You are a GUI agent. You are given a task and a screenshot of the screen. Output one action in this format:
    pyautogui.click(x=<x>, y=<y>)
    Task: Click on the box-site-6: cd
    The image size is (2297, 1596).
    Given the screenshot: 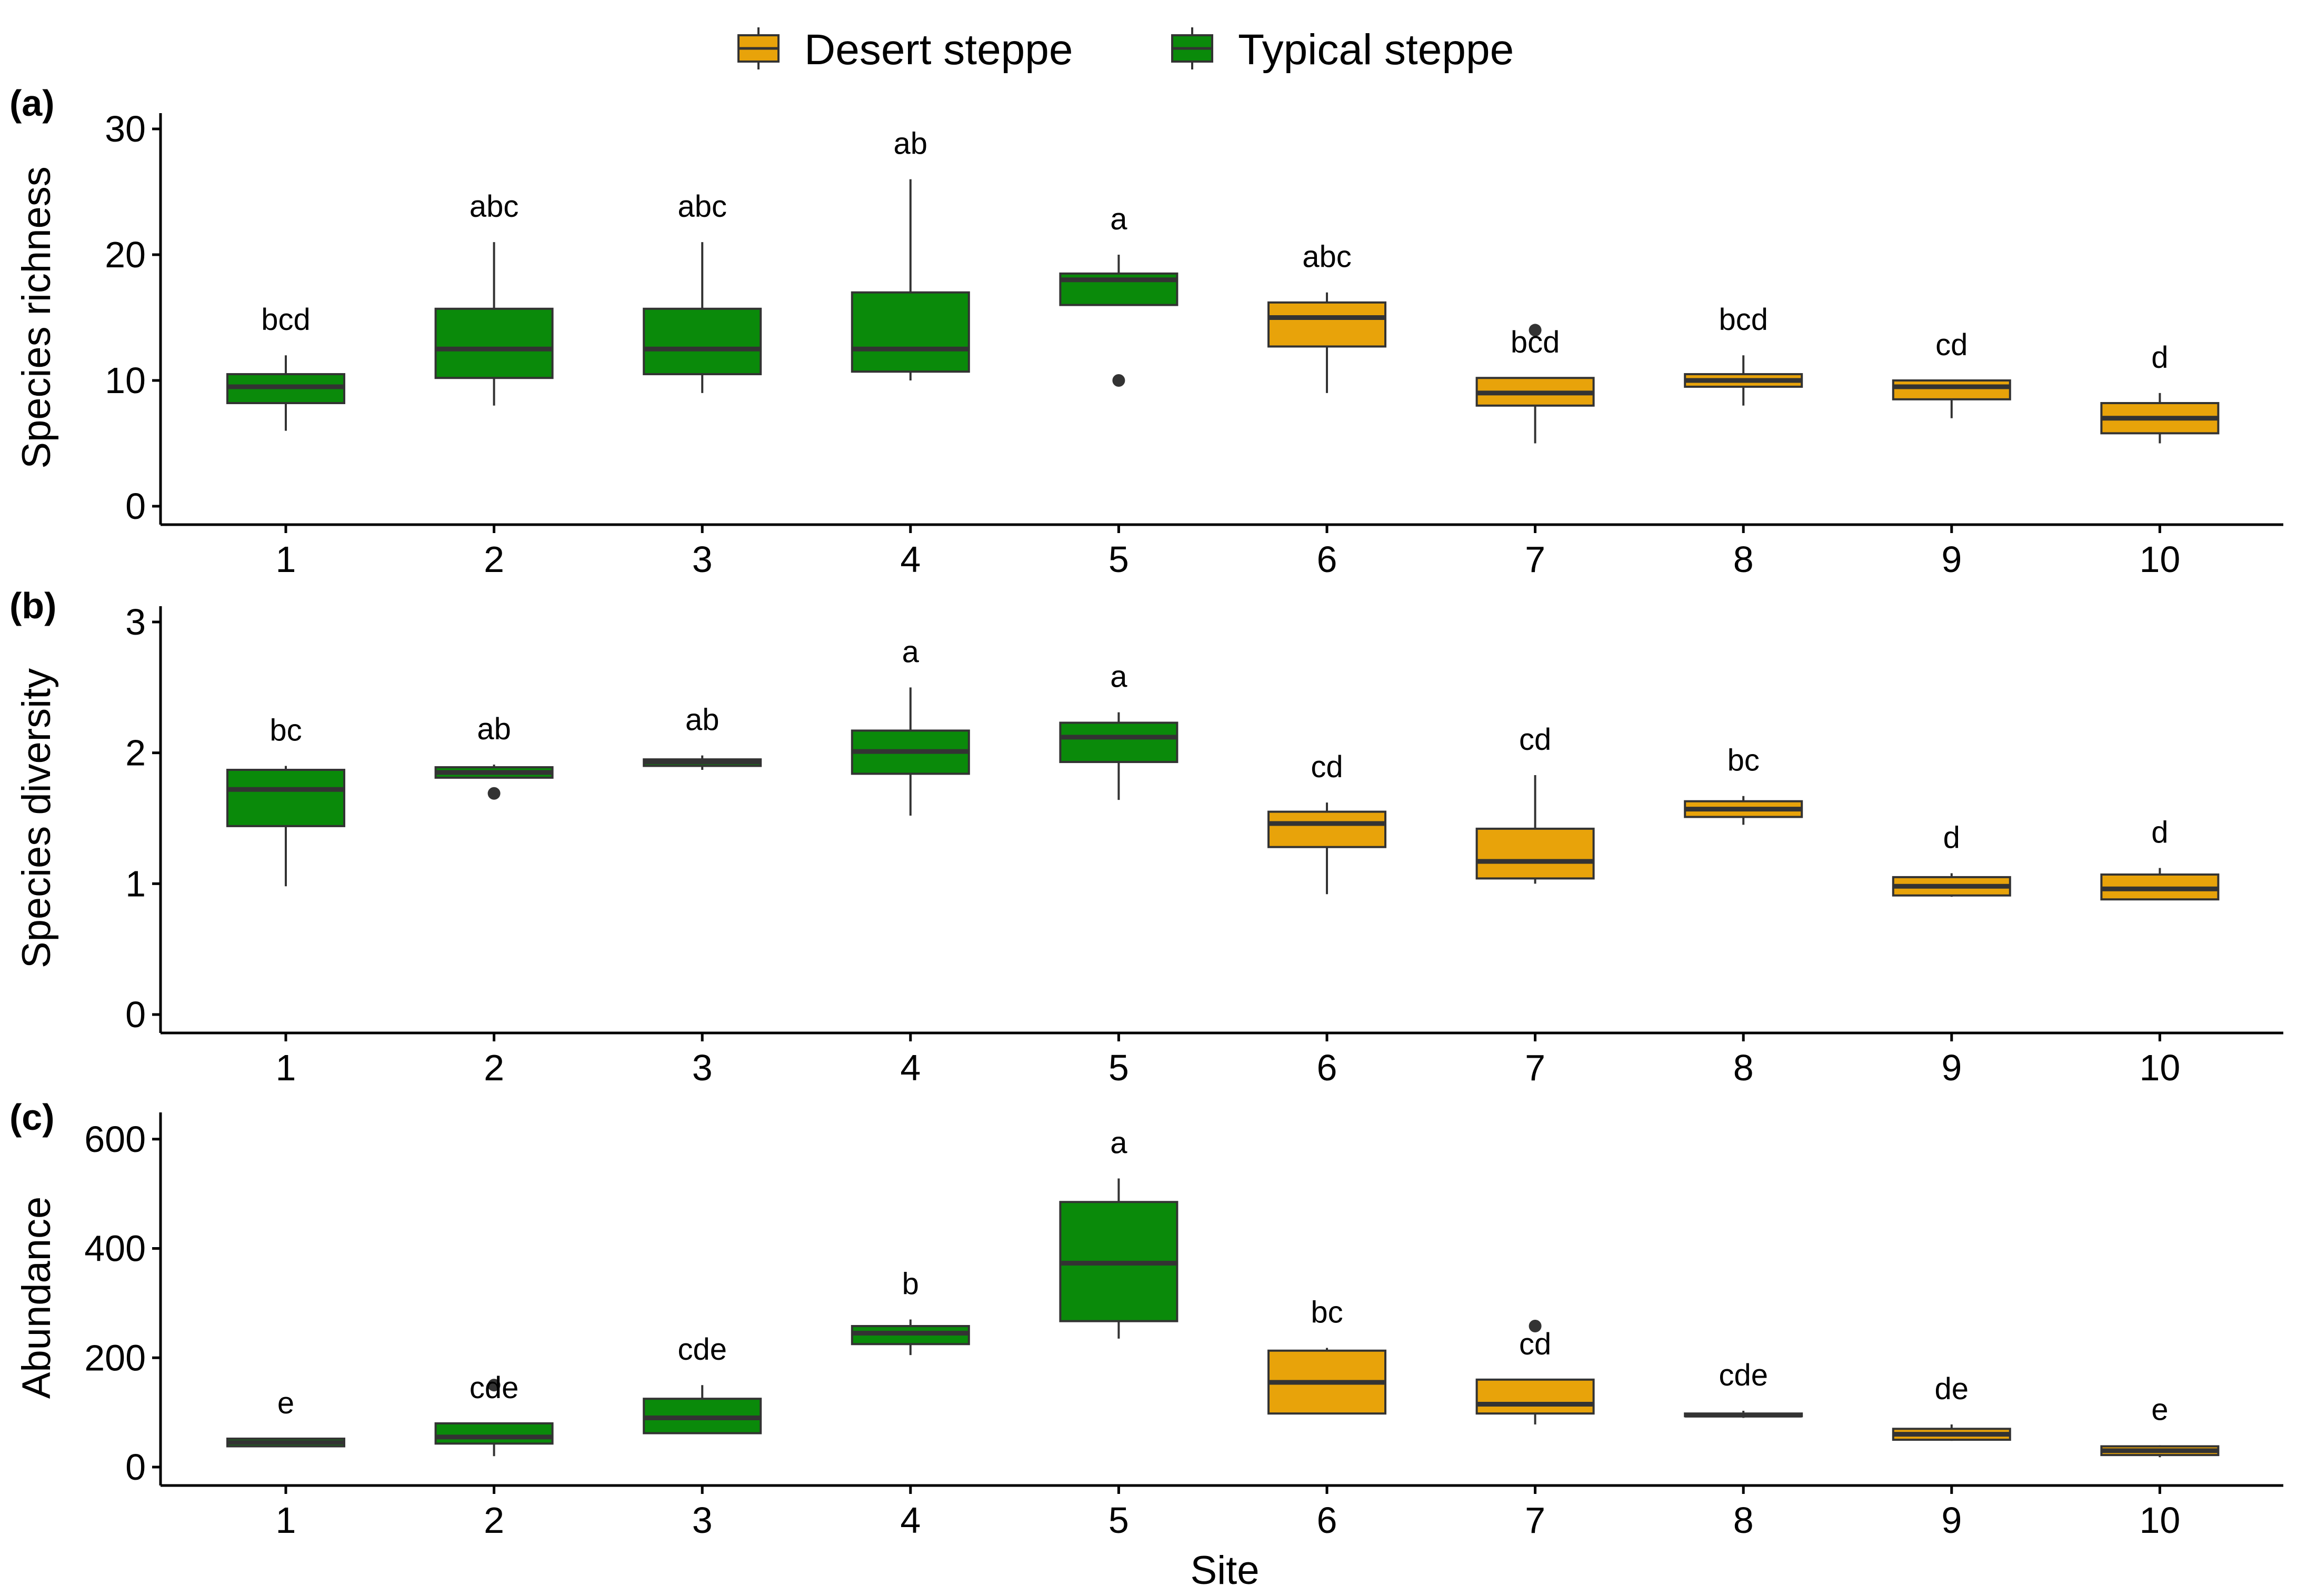 What is the action you would take?
    pyautogui.click(x=1326, y=823)
    